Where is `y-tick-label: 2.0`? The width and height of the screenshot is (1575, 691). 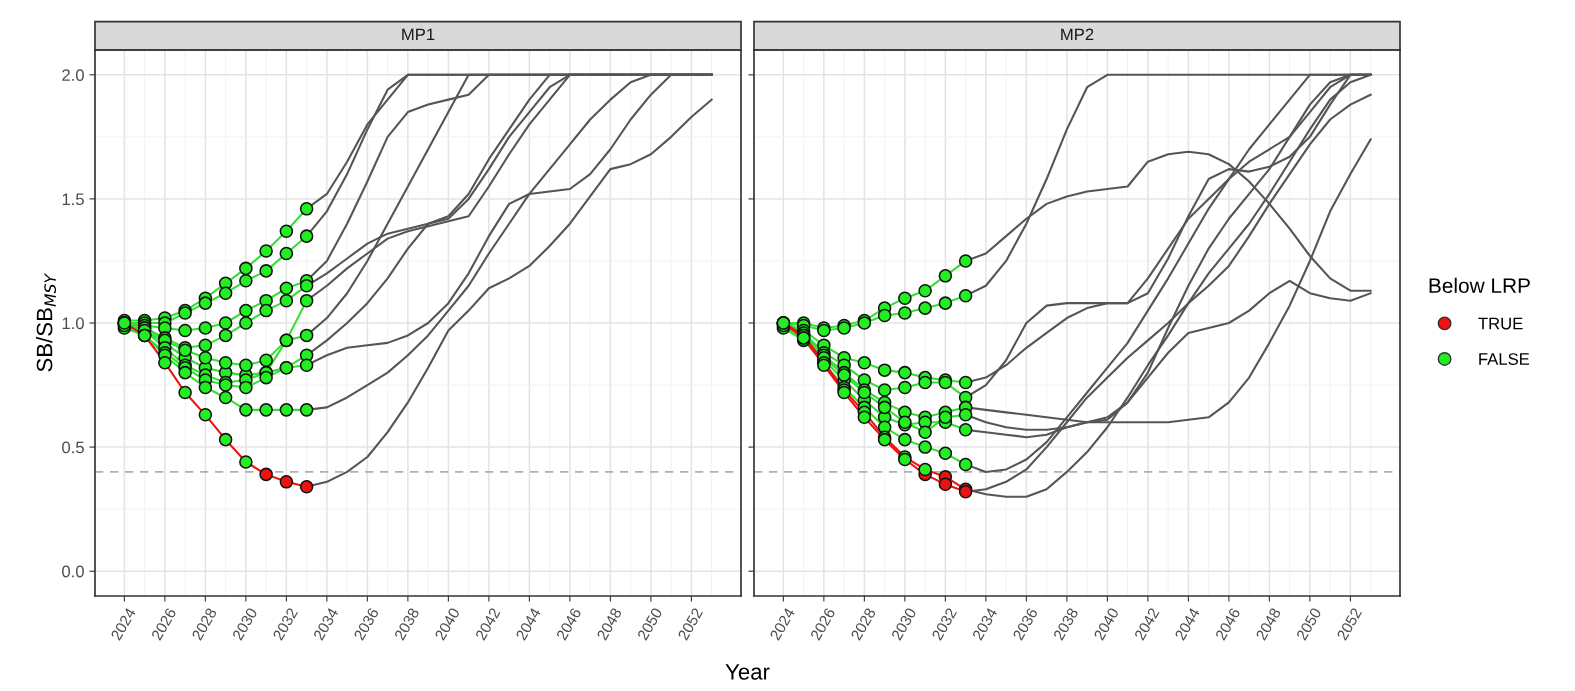
y-tick-label: 2.0 is located at coordinates (73, 75).